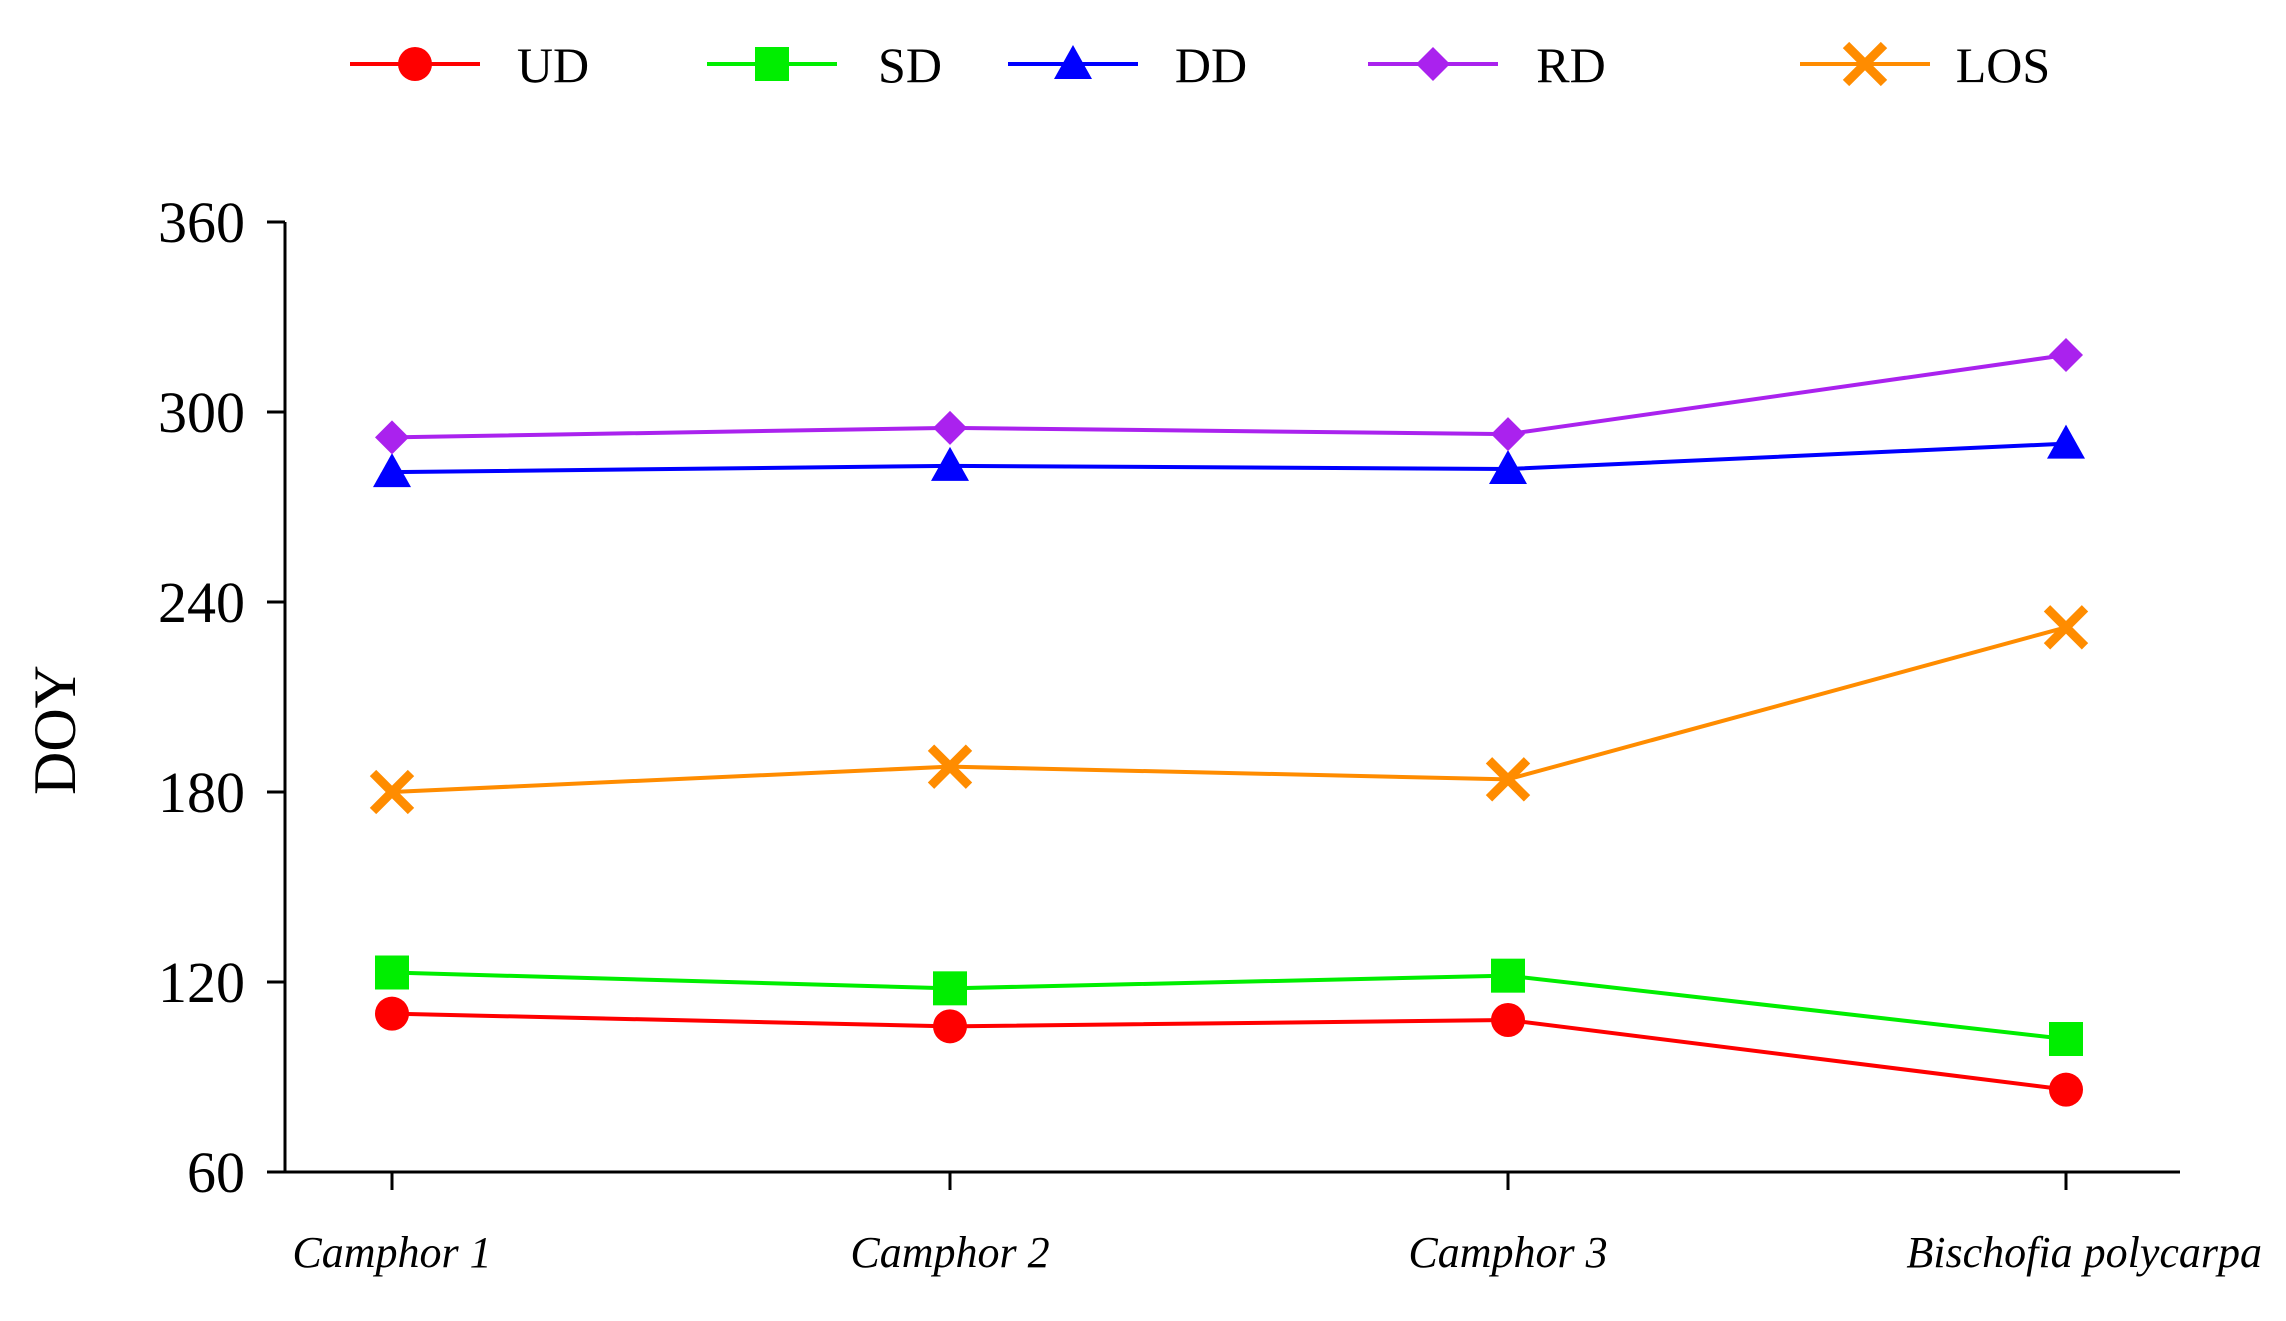 Image resolution: width=2286 pixels, height=1321 pixels. What do you see at coordinates (1487, 65) in the screenshot?
I see `legend-item-rd: RD` at bounding box center [1487, 65].